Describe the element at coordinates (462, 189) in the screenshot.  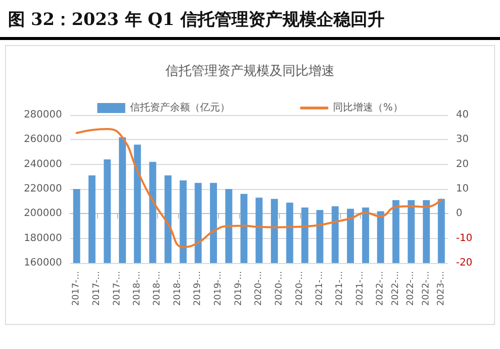
I see `y2-tick-label: 10` at that location.